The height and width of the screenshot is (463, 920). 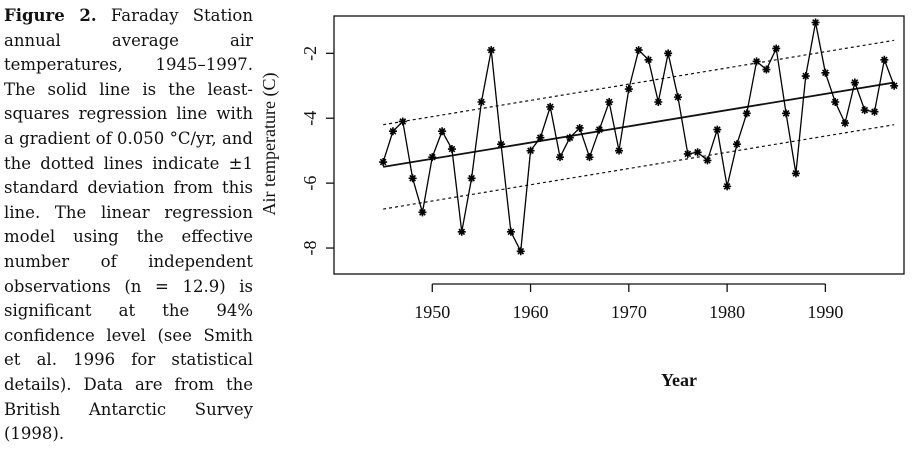 I want to click on sd-lower-line, so click(x=639, y=167).